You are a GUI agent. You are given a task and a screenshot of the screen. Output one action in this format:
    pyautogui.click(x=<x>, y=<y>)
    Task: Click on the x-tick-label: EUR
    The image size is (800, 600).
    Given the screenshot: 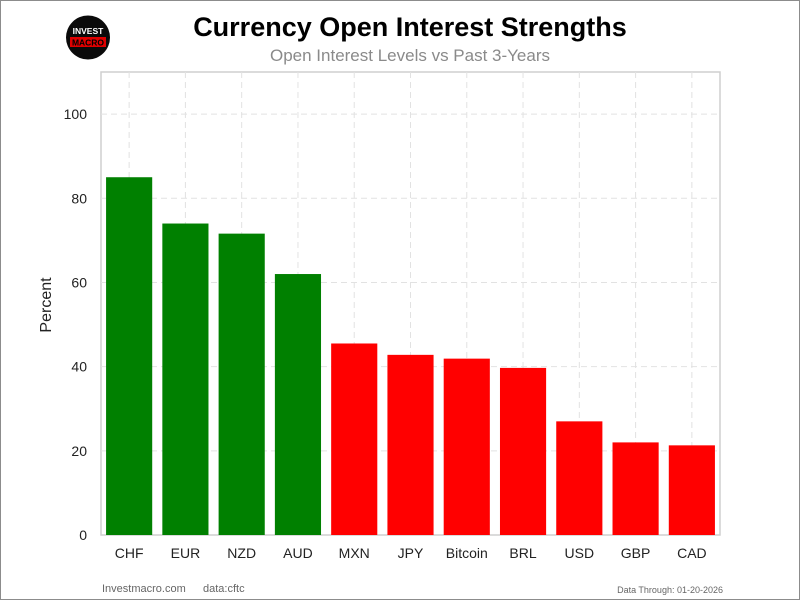 What is the action you would take?
    pyautogui.click(x=186, y=553)
    